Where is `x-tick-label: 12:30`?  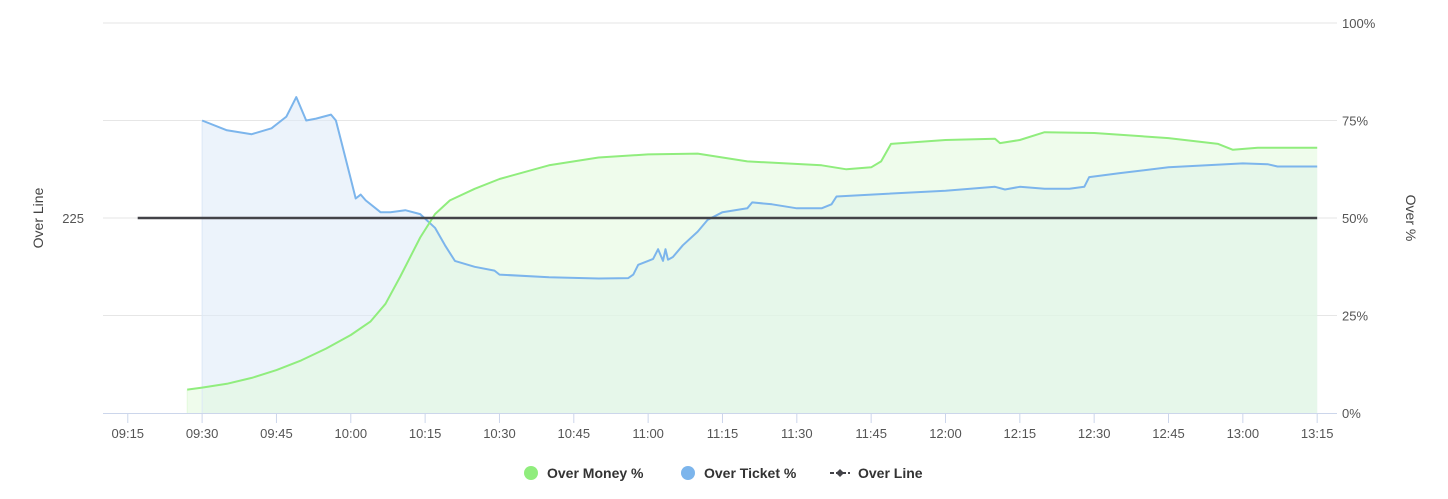 x-tick-label: 12:30 is located at coordinates (1094, 433).